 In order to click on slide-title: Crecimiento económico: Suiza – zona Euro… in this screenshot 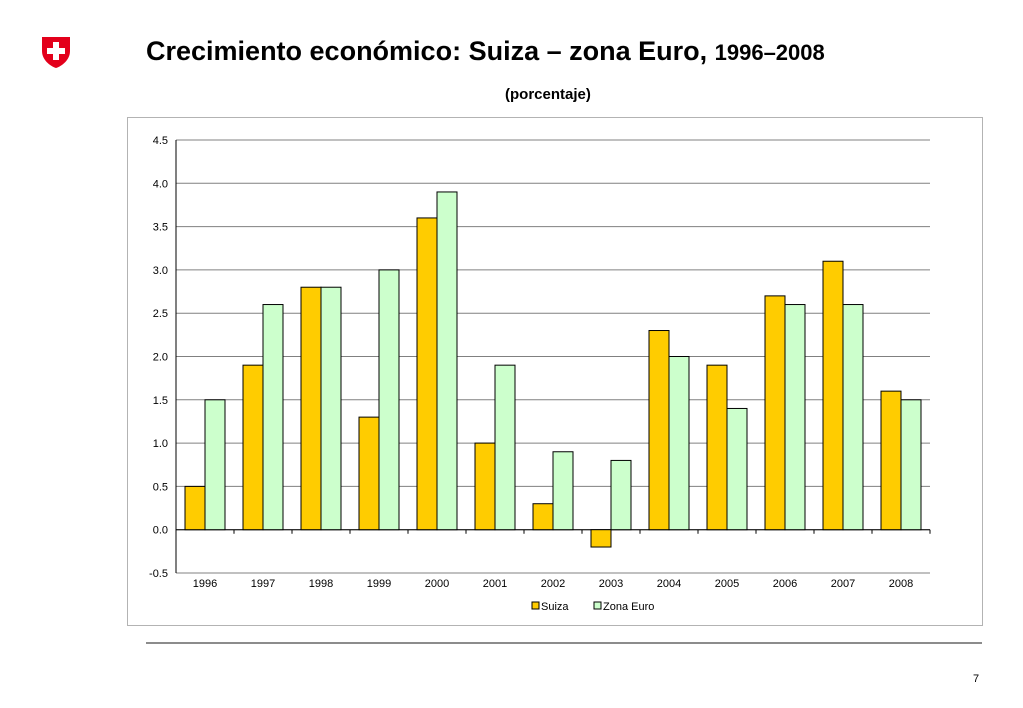, I will do `click(485, 51)`.